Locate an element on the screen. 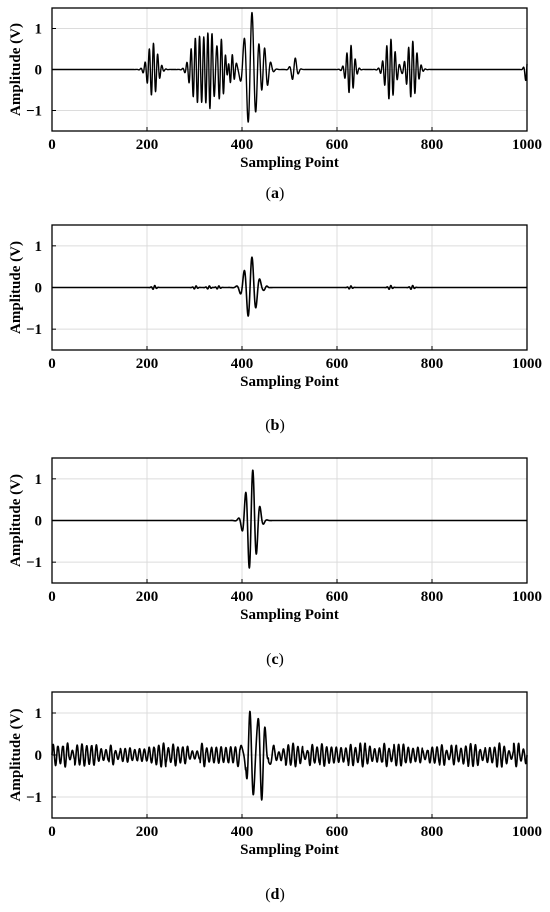 This screenshot has height=912, width=550. panel-caption: (c) is located at coordinates (275, 659).